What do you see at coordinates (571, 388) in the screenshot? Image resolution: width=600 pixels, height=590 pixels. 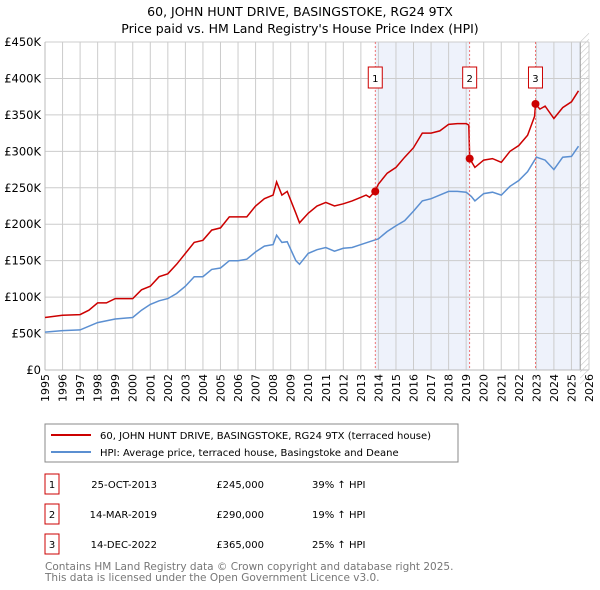 I see `x-tick-label: 2025` at bounding box center [571, 388].